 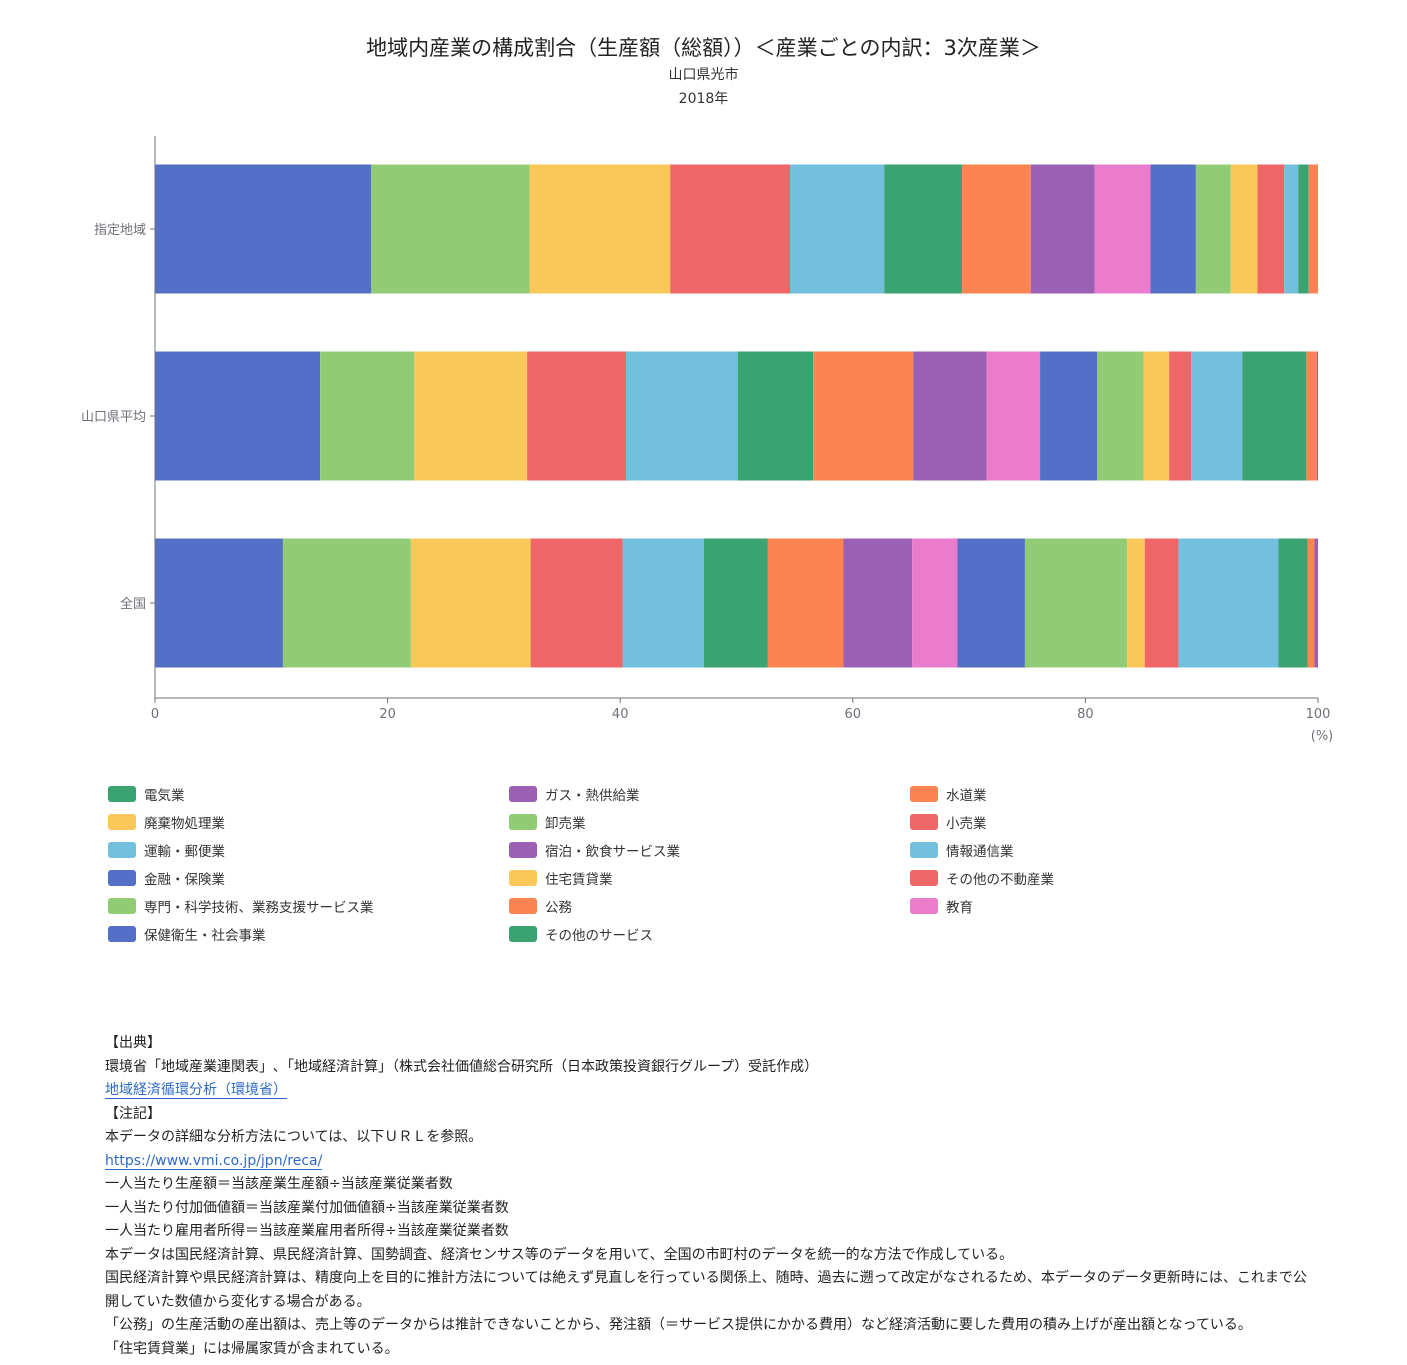 I want to click on legend-label: その他のサービス, so click(x=599, y=936).